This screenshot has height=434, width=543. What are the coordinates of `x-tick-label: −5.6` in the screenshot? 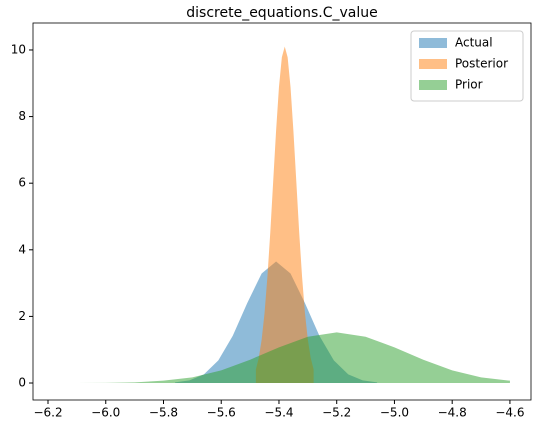 It's located at (221, 413).